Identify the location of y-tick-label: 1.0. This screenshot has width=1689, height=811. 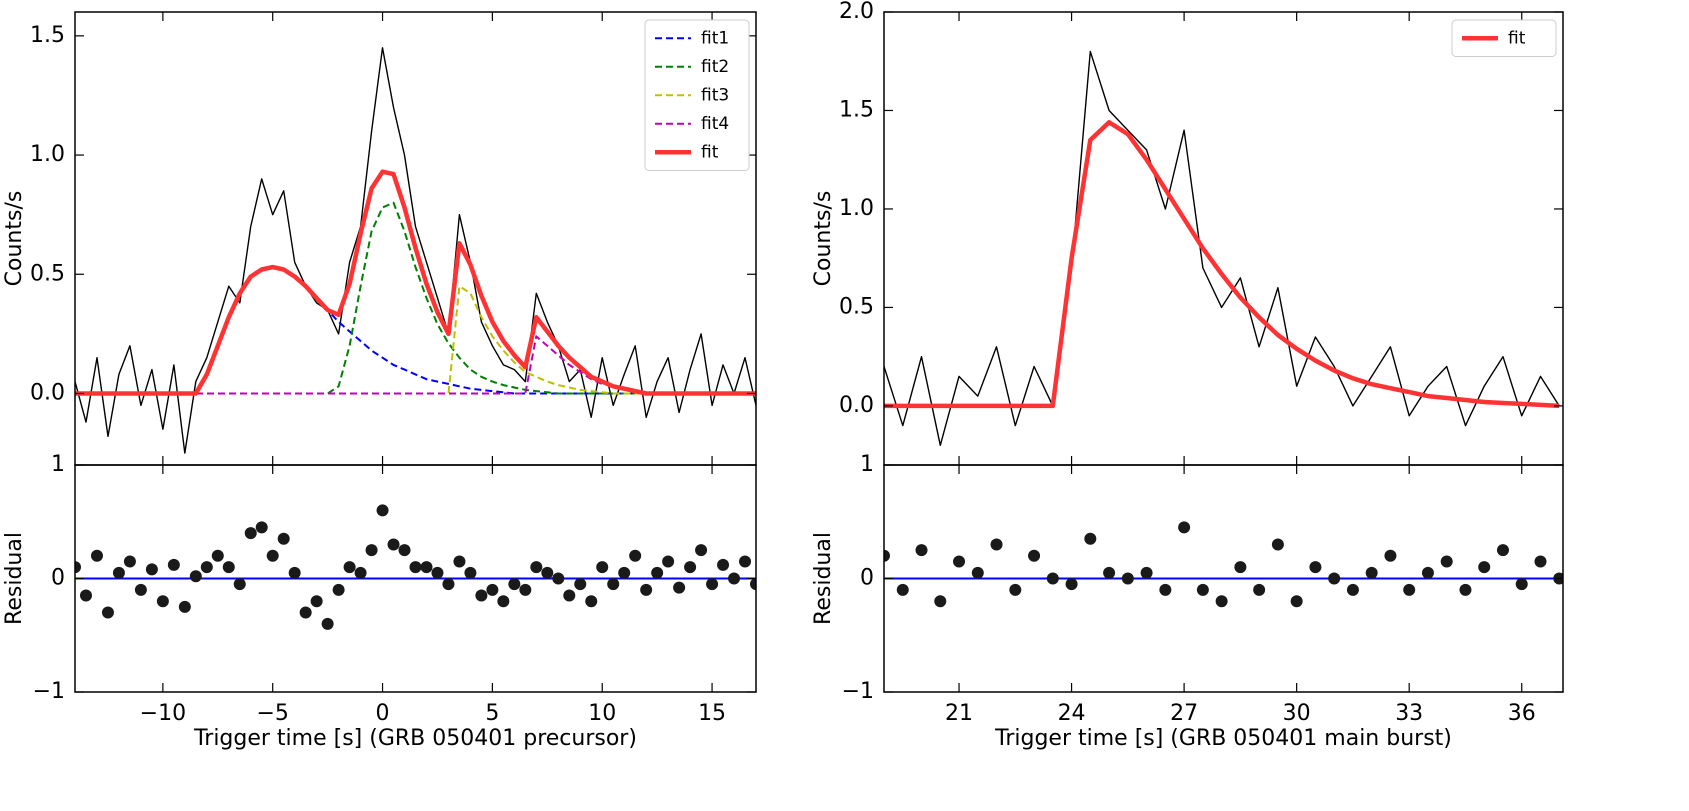
(856, 208).